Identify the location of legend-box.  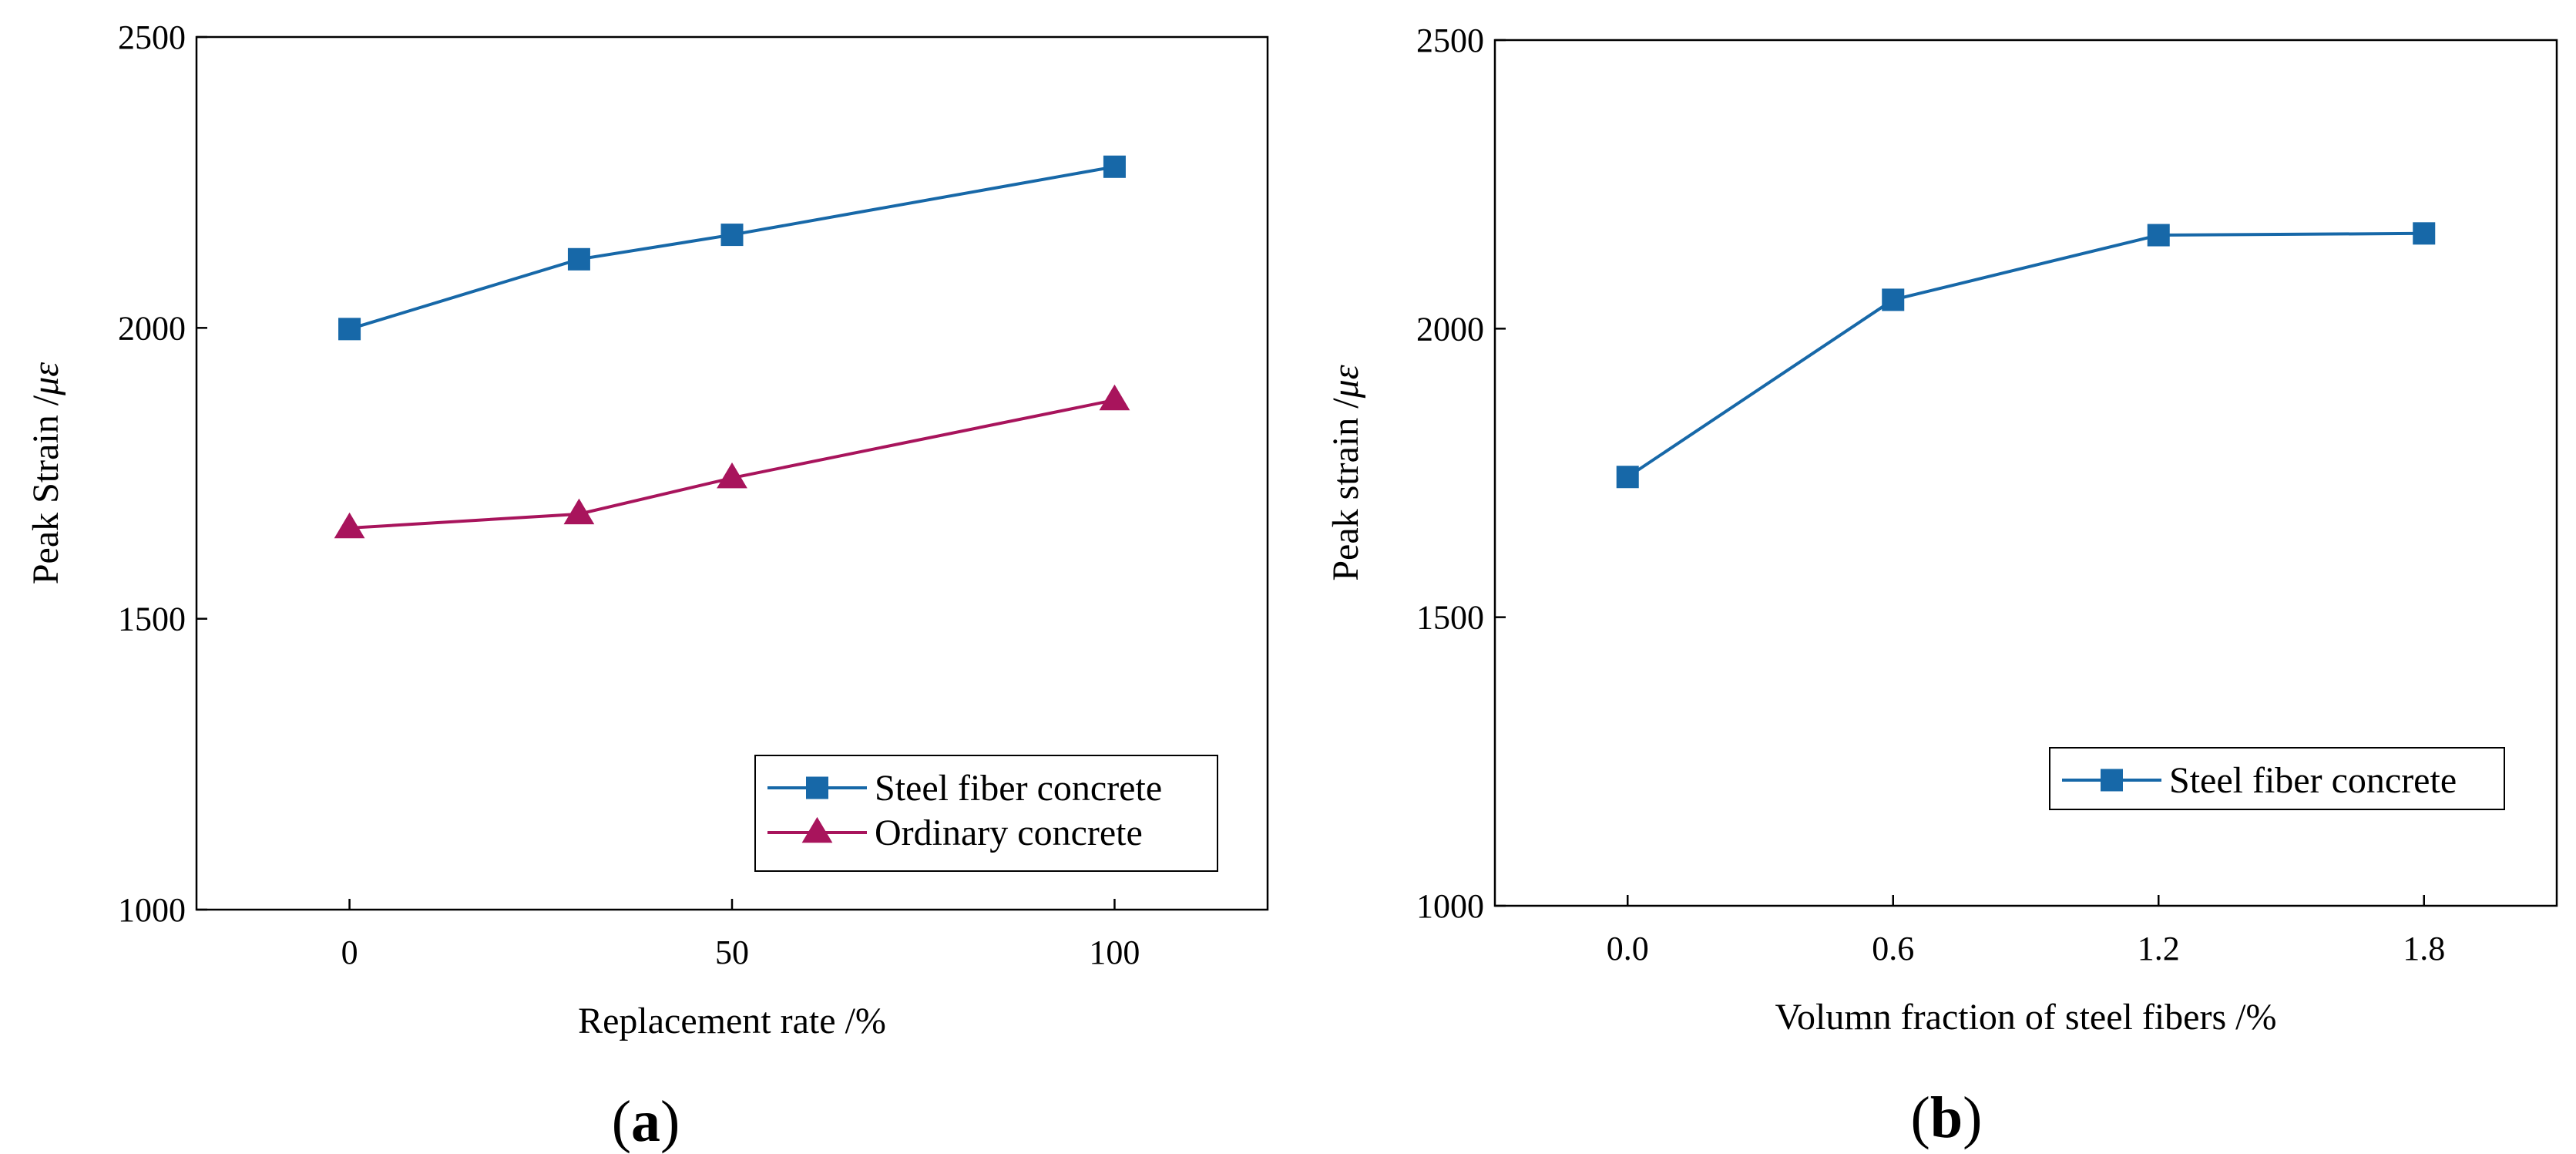
(986, 813).